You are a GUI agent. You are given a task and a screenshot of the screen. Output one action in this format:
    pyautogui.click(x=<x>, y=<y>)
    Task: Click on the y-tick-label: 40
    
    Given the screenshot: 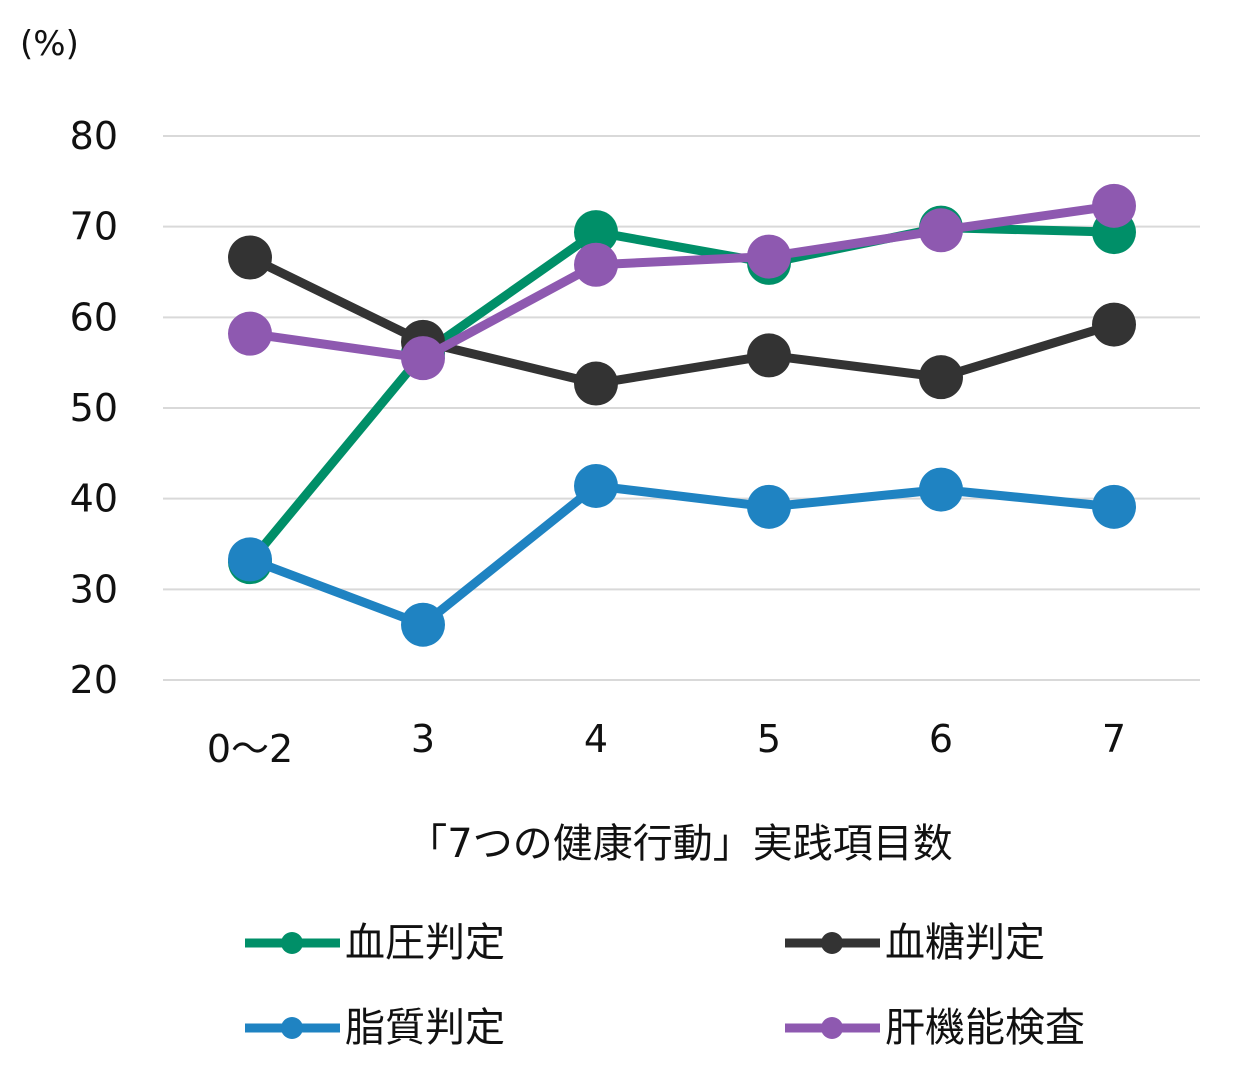 What is the action you would take?
    pyautogui.click(x=94, y=499)
    